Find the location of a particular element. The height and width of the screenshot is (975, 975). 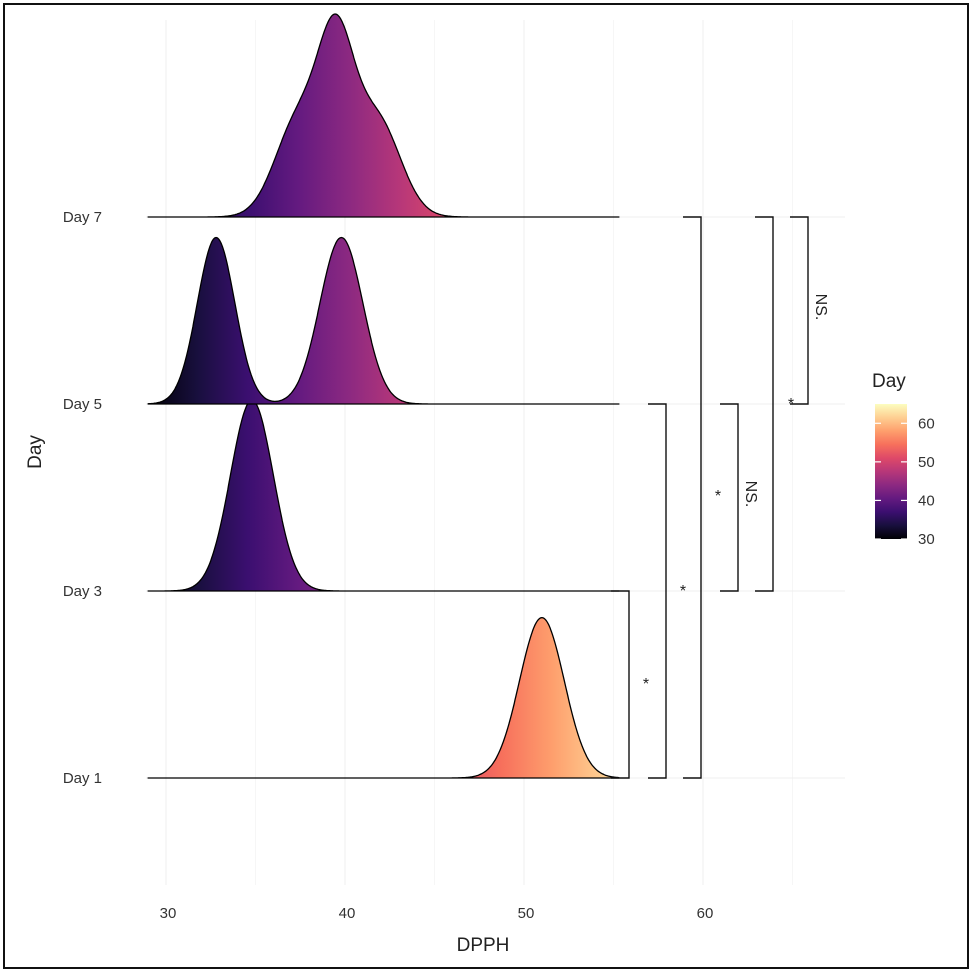

bracket-day1-day7 is located at coordinates (692, 497).